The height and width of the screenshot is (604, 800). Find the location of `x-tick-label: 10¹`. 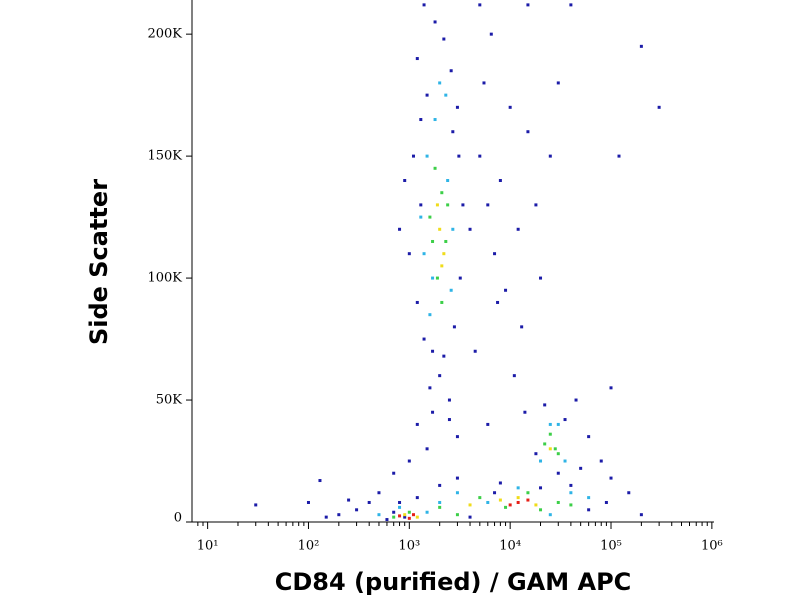

x-tick-label: 10¹ is located at coordinates (208, 546).